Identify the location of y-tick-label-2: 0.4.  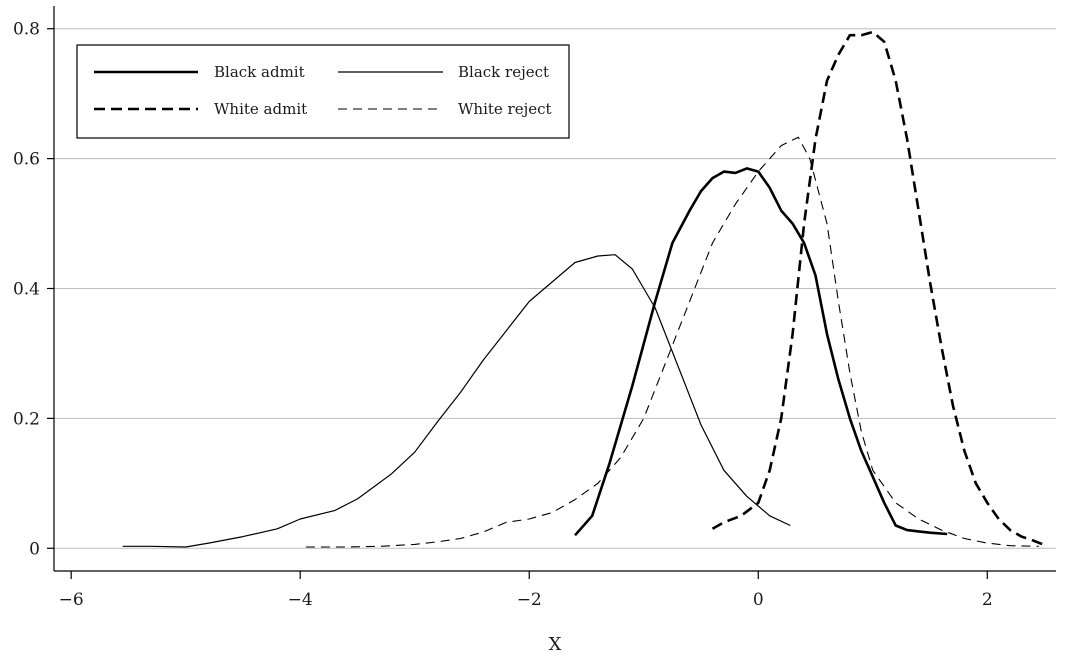
(26, 290).